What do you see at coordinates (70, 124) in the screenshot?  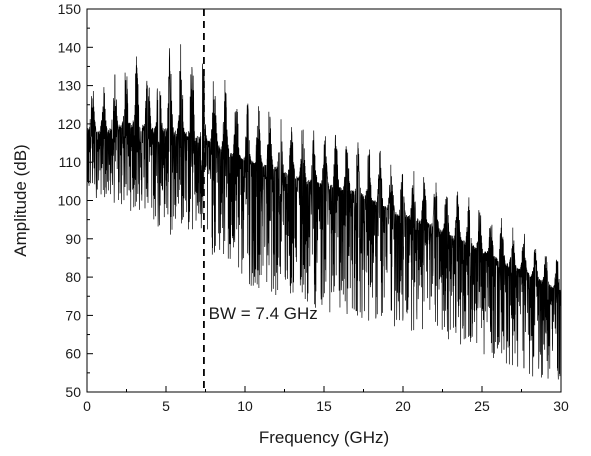 I see `y-tick-label: 120` at bounding box center [70, 124].